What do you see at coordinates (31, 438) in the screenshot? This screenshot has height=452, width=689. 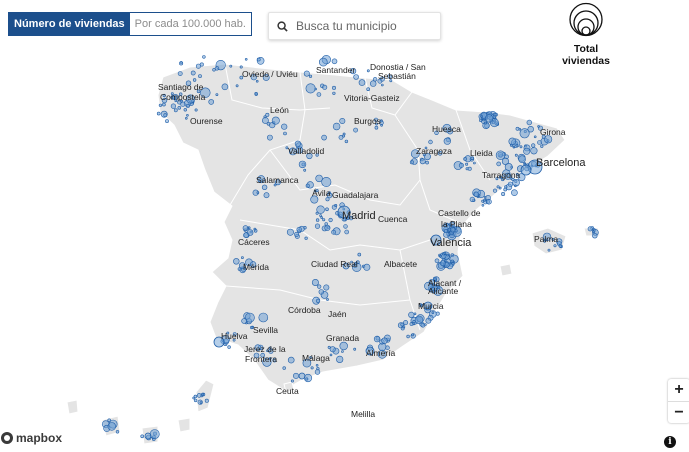 I see `mapbox-logo: mapbox` at bounding box center [31, 438].